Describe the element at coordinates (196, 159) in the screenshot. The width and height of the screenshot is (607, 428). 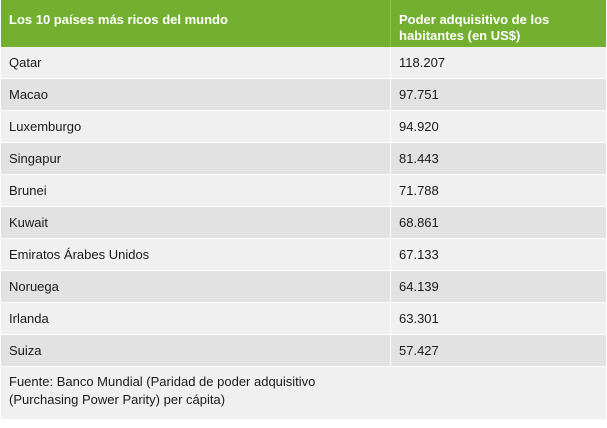
I see `country-cell: Singapur` at that location.